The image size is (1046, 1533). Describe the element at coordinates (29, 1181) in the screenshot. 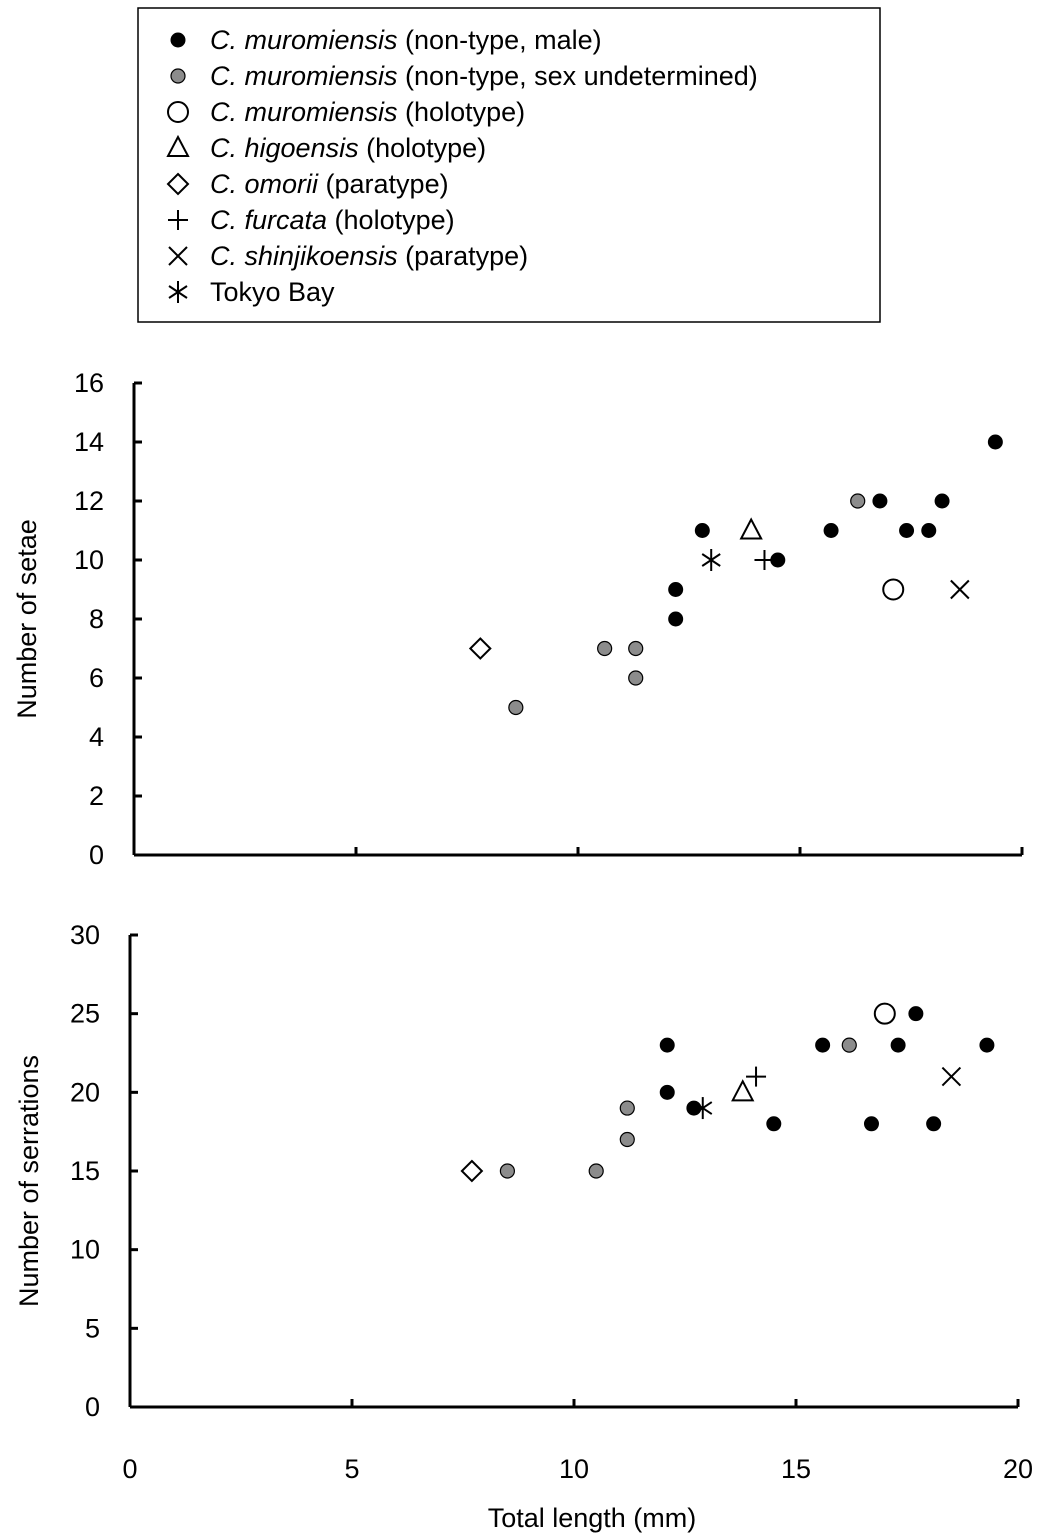

I see `y-axis-title: Number of serrations` at that location.